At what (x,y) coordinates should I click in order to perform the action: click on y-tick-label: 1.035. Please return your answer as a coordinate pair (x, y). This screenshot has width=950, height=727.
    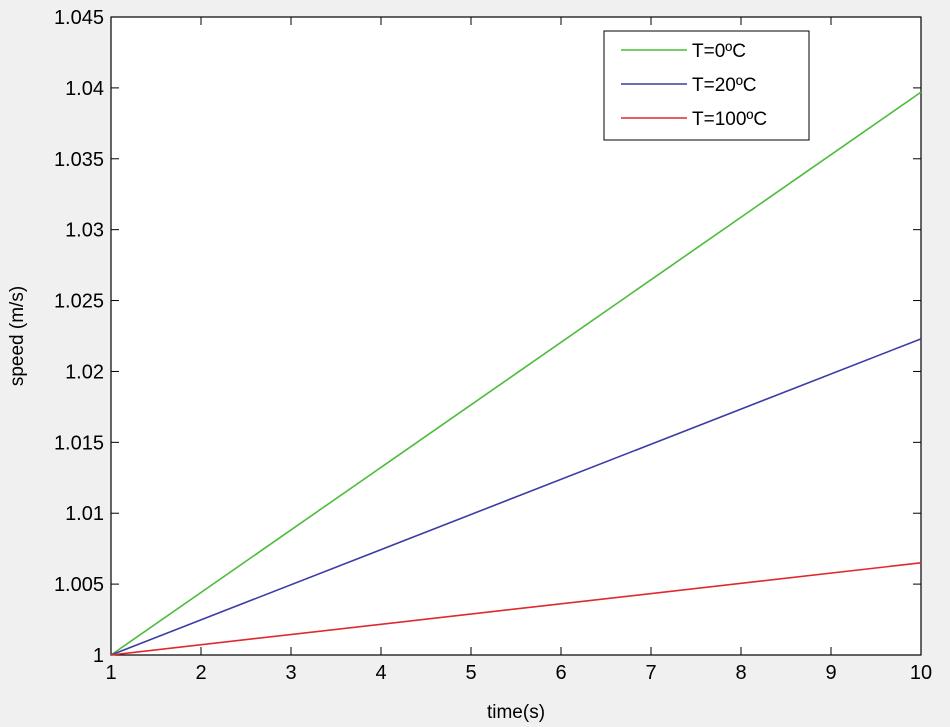
    Looking at the image, I should click on (79, 160).